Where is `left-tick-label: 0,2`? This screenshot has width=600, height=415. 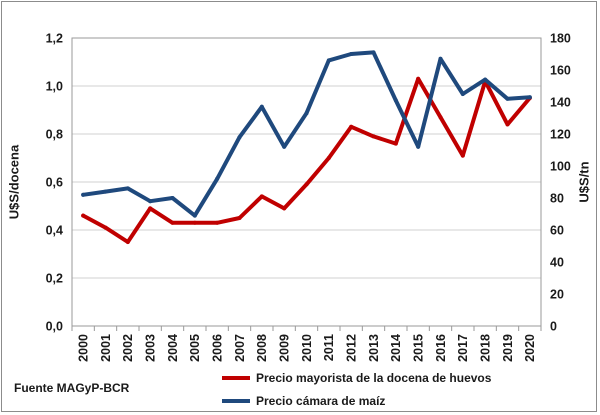 left-tick-label: 0,2 is located at coordinates (54, 279).